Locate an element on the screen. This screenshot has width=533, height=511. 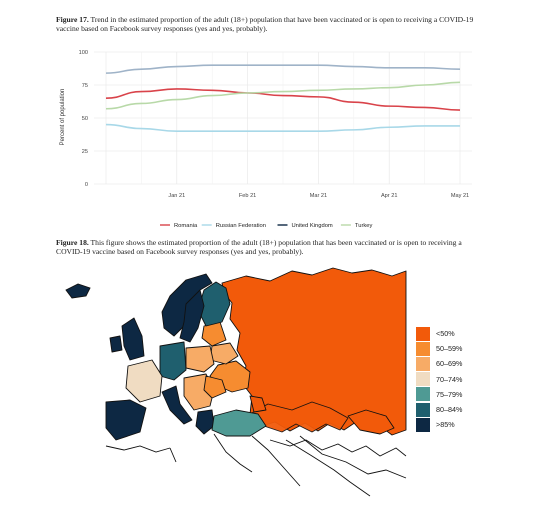
figure-18-label: Figure 18. is located at coordinates (72, 242).